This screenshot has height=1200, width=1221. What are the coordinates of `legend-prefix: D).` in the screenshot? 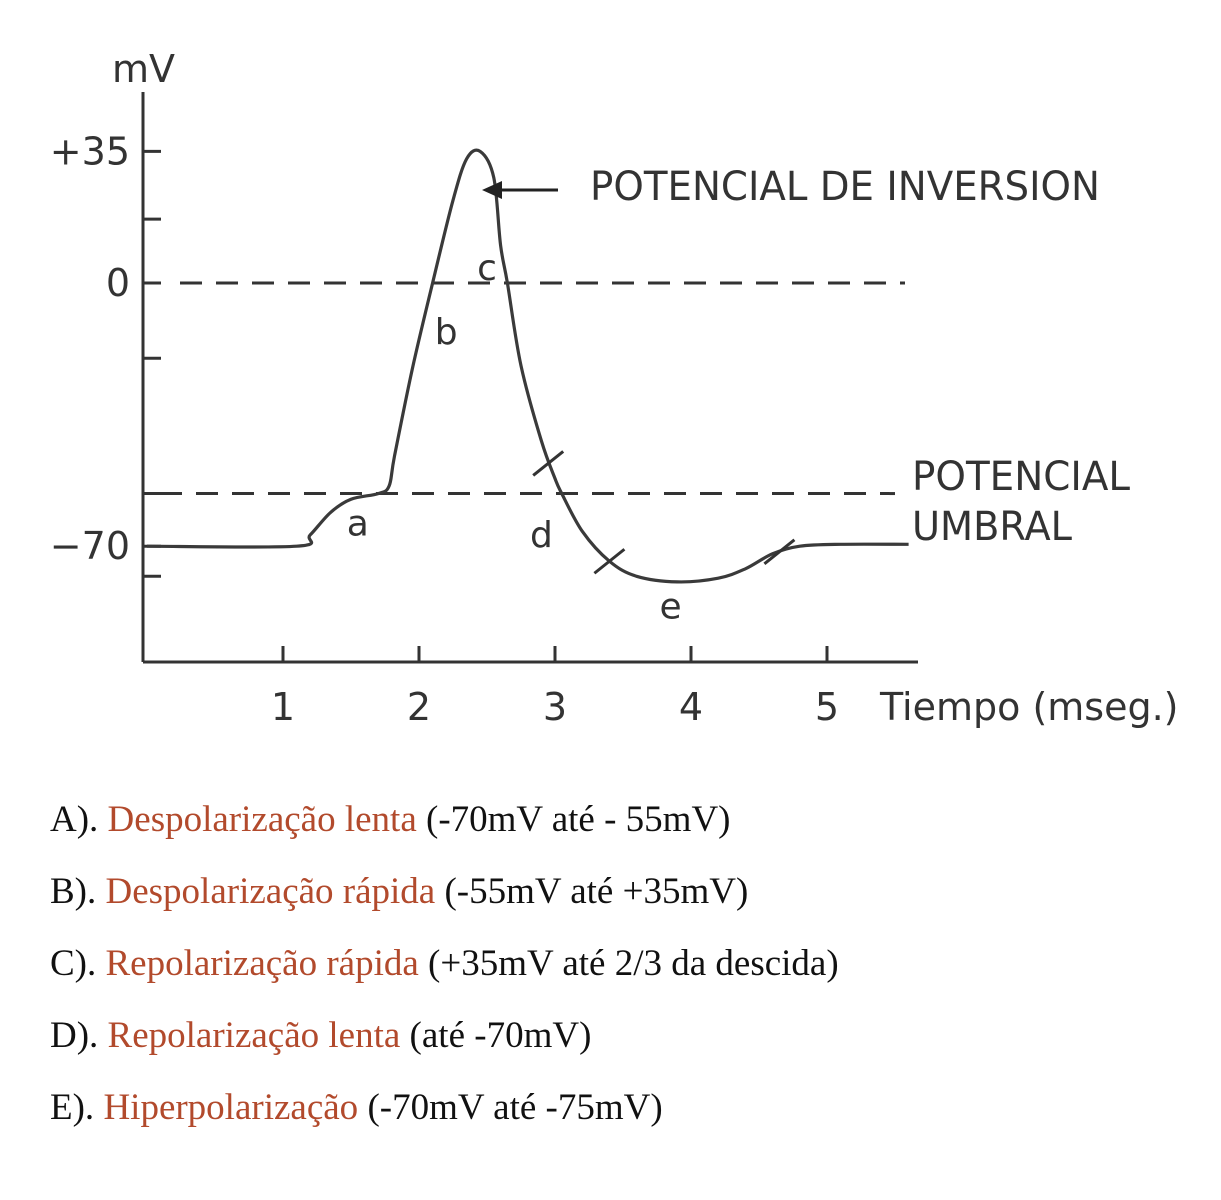 It's located at (79, 1035).